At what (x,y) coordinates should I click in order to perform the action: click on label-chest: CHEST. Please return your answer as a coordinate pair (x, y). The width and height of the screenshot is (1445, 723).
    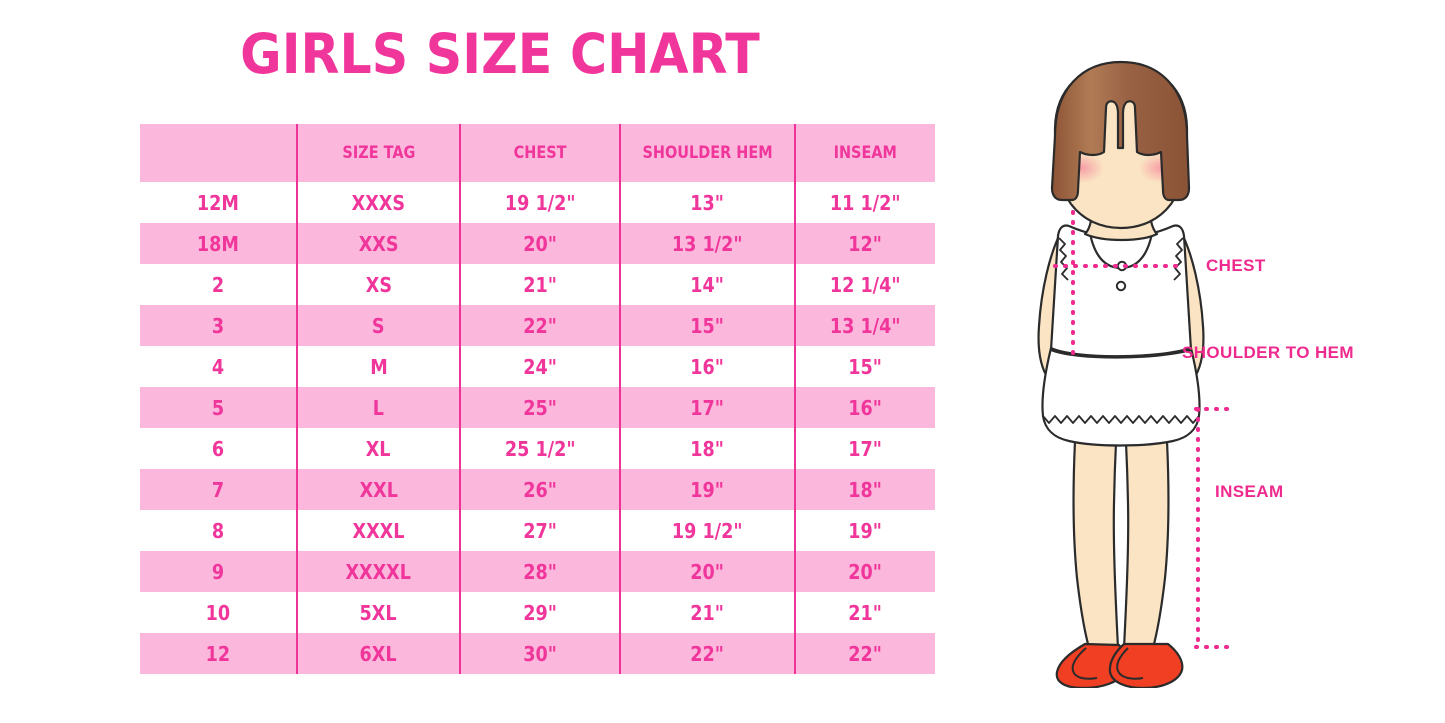
    Looking at the image, I should click on (1236, 265).